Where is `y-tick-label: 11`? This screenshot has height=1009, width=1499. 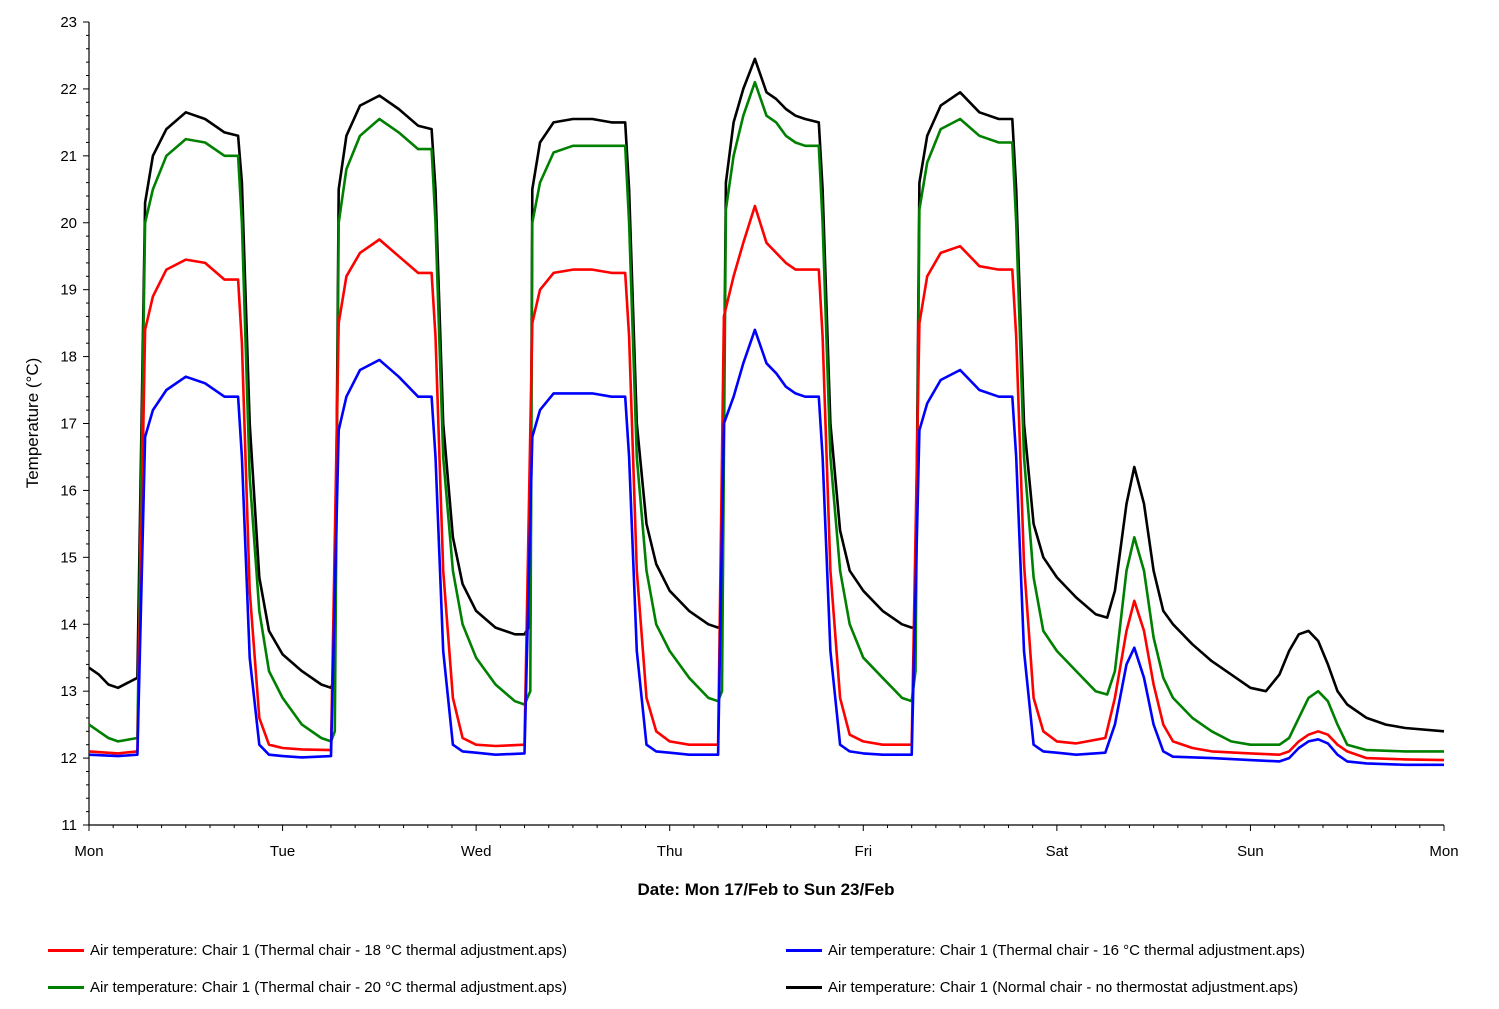
y-tick-label: 11 is located at coordinates (69, 825).